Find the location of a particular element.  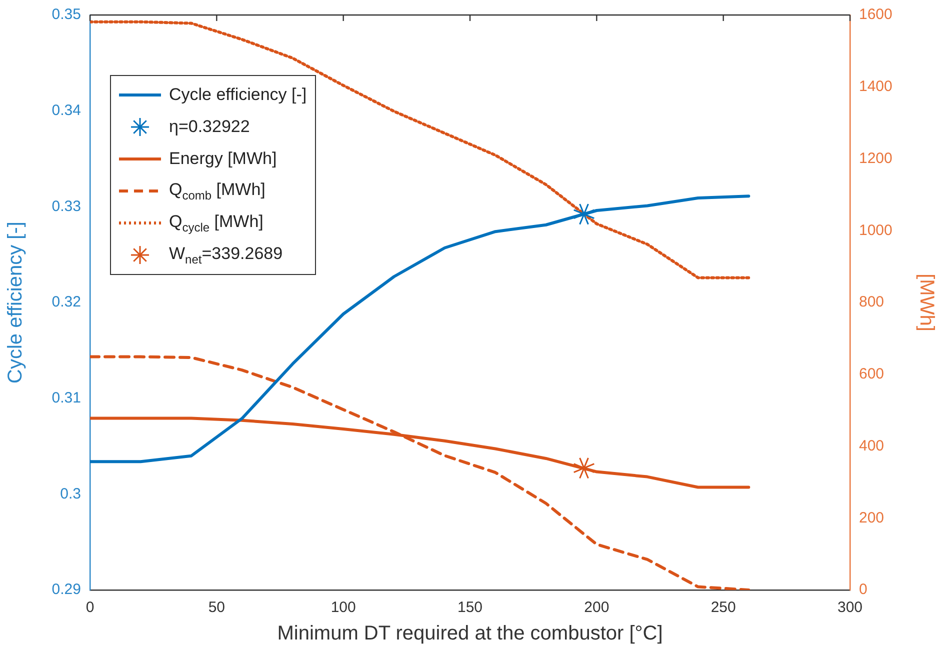

y2-tick-label: 1600 is located at coordinates (875, 15).